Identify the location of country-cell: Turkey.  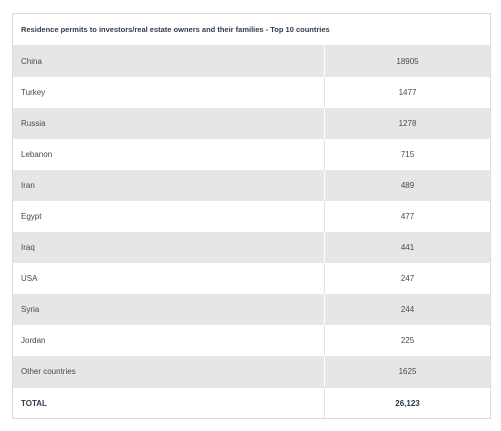
(169, 92).